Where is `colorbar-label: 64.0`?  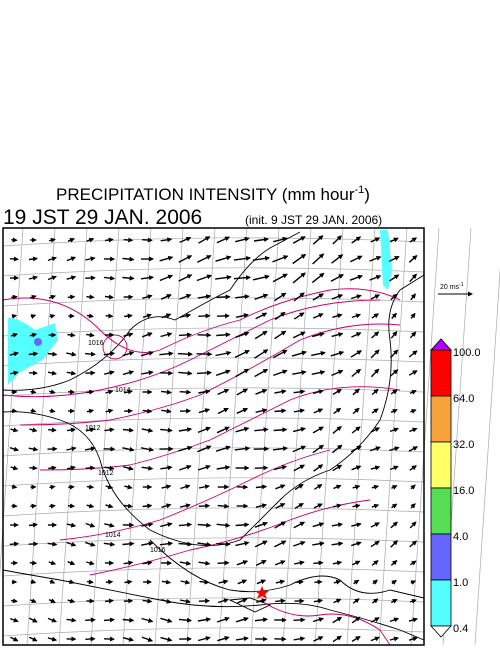
colorbar-label: 64.0 is located at coordinates (463, 399).